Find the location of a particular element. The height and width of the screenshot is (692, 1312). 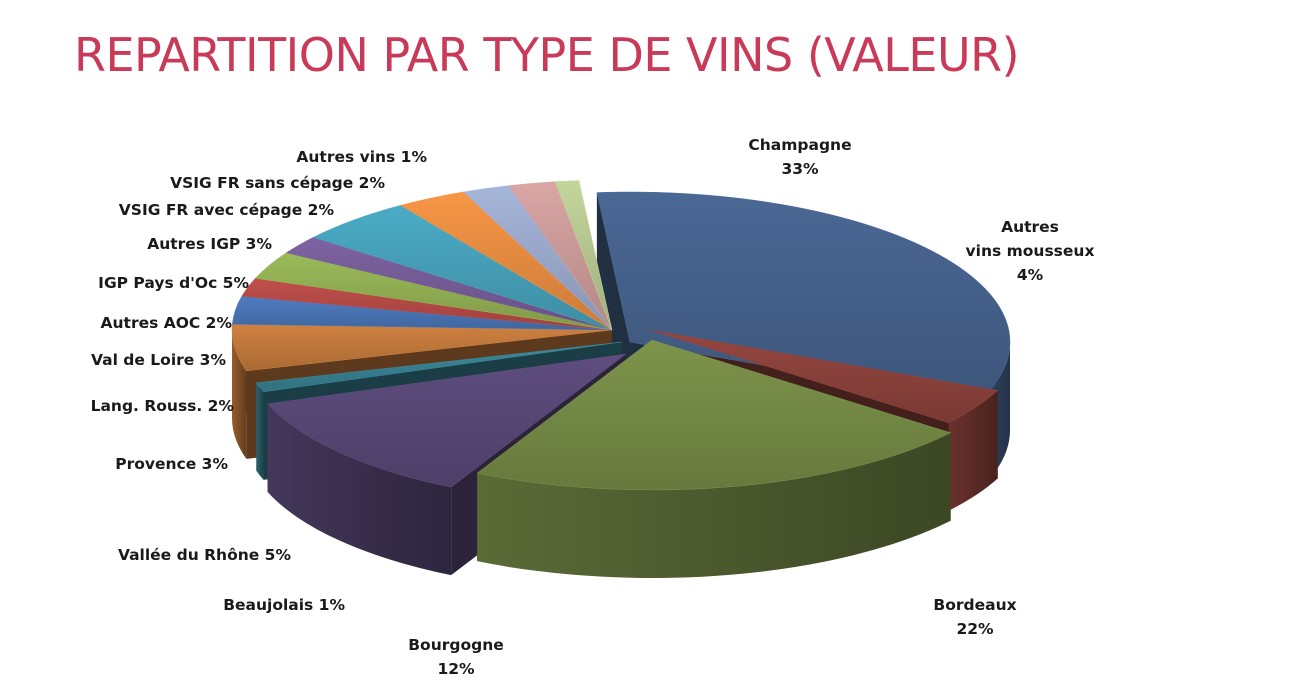

slice-autres-vins is located at coordinates (583, 255).